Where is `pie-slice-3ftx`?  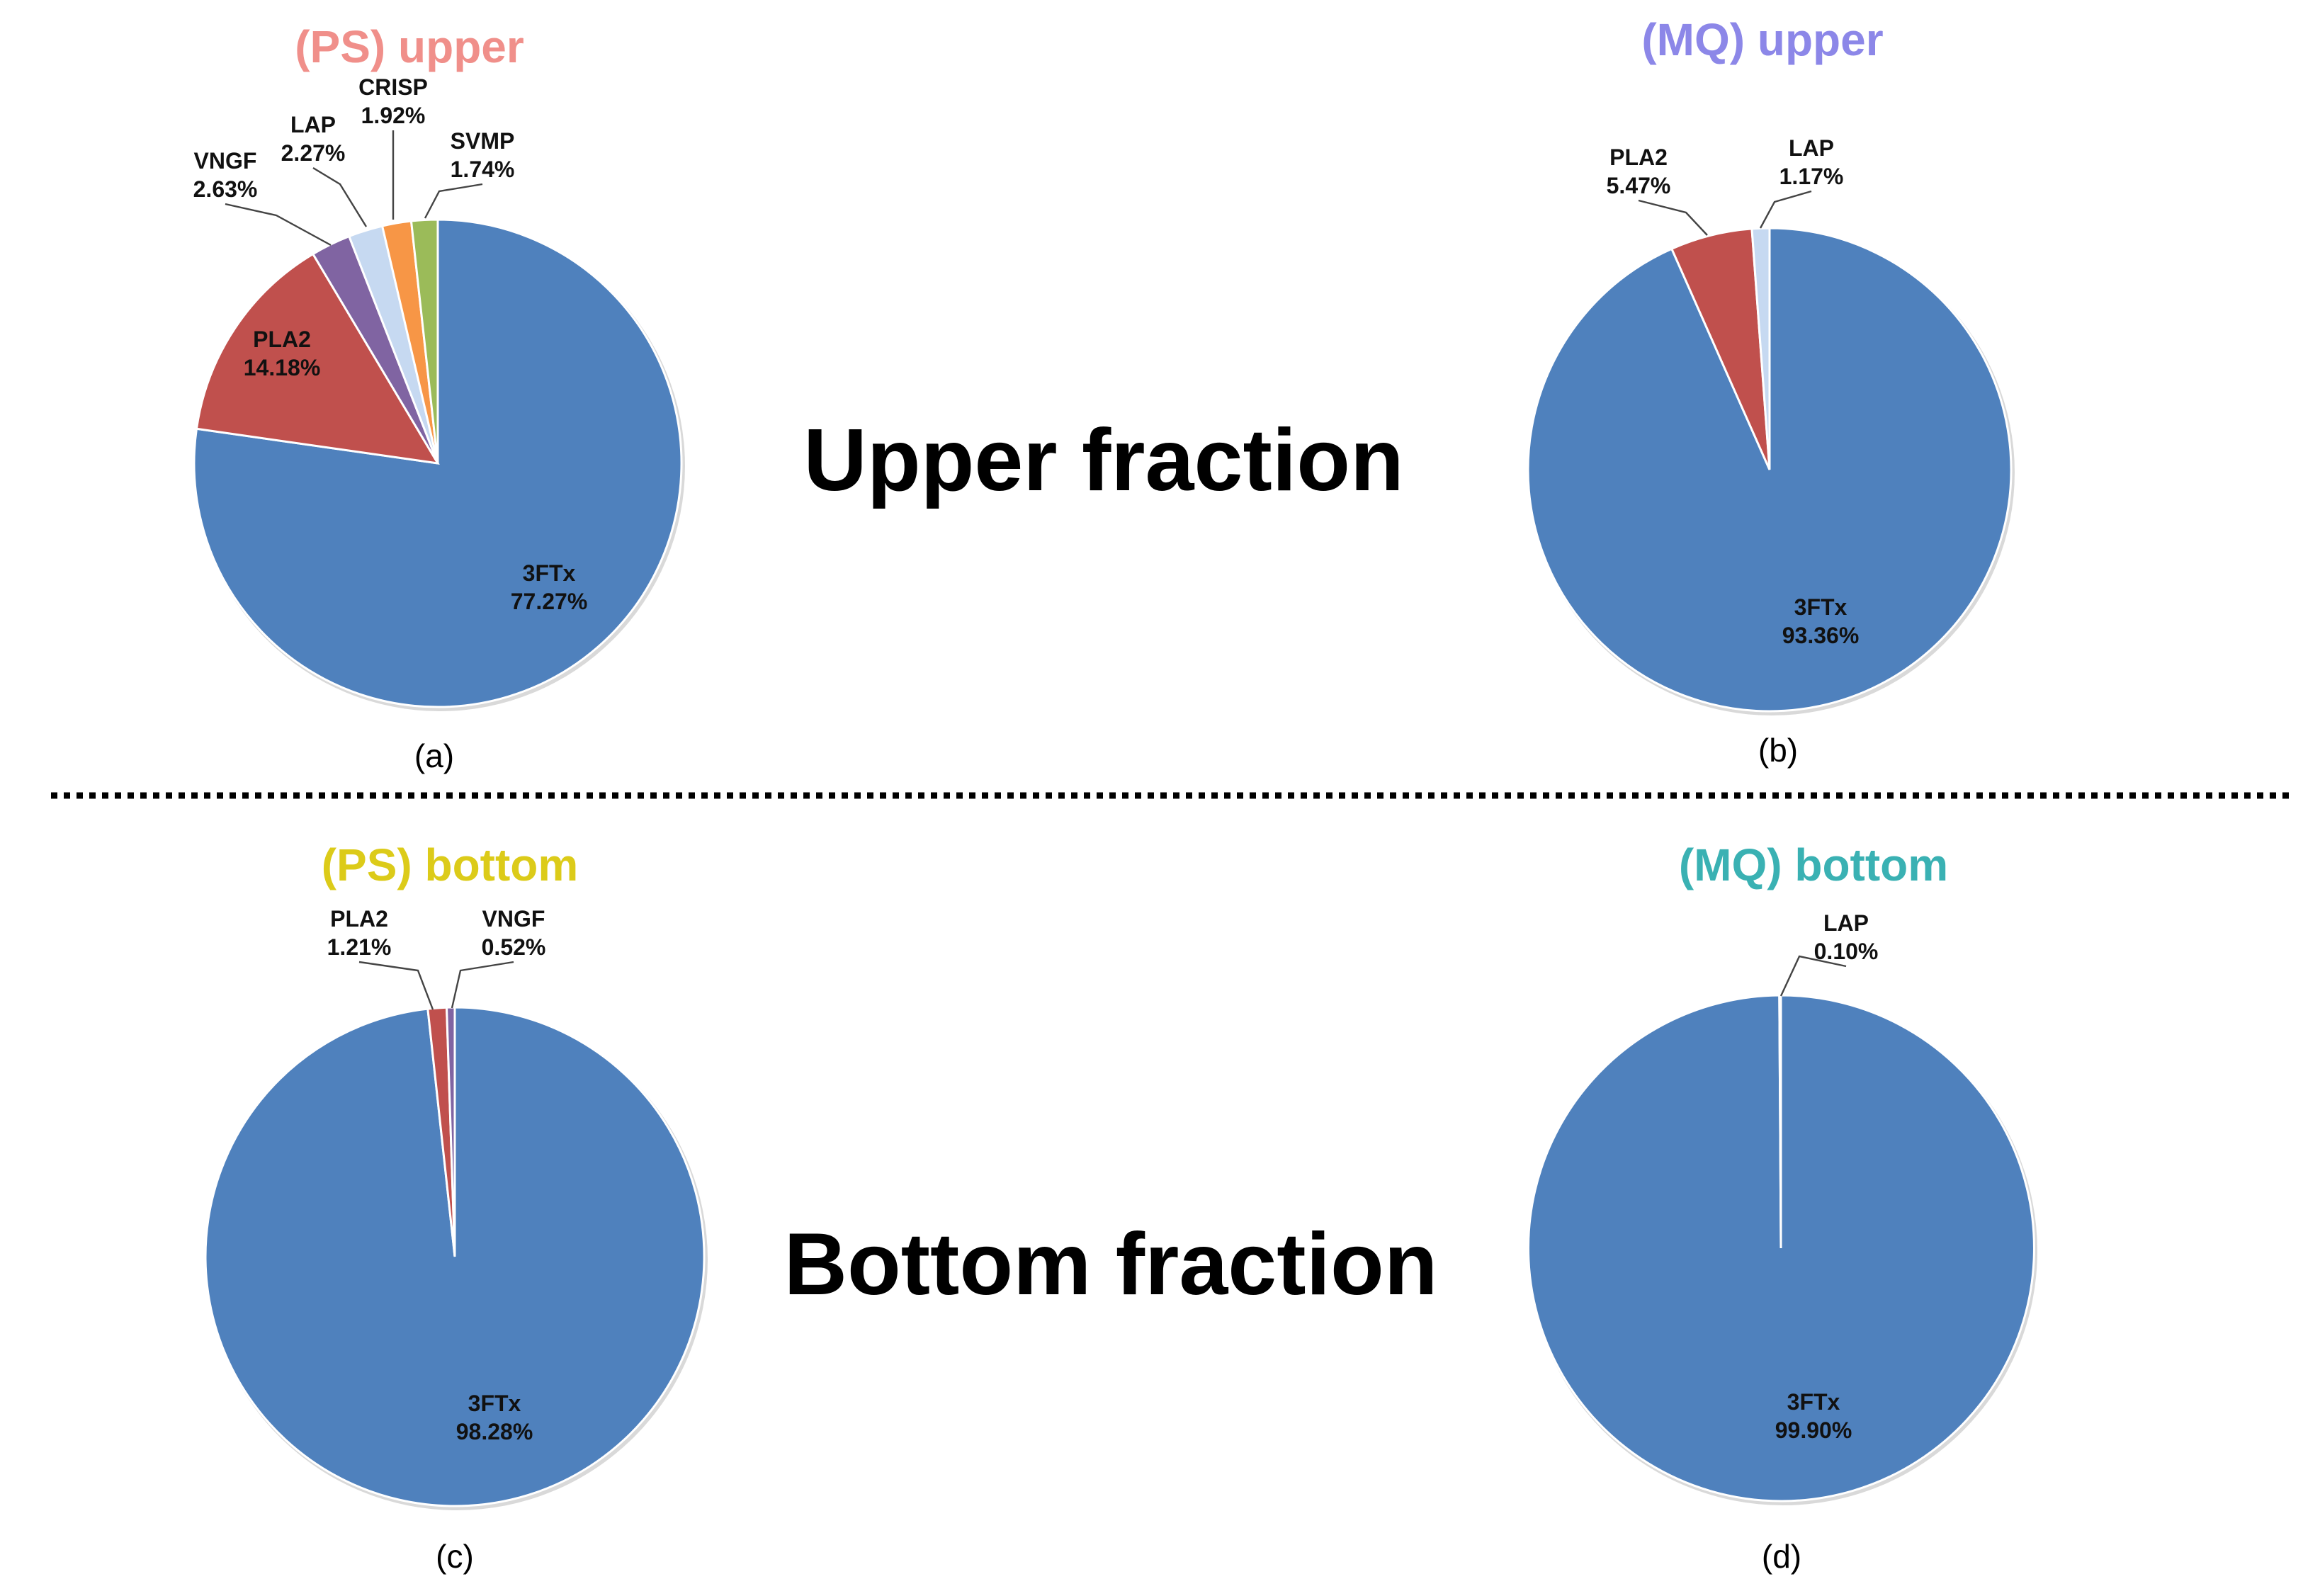 pie-slice-3ftx is located at coordinates (438, 463).